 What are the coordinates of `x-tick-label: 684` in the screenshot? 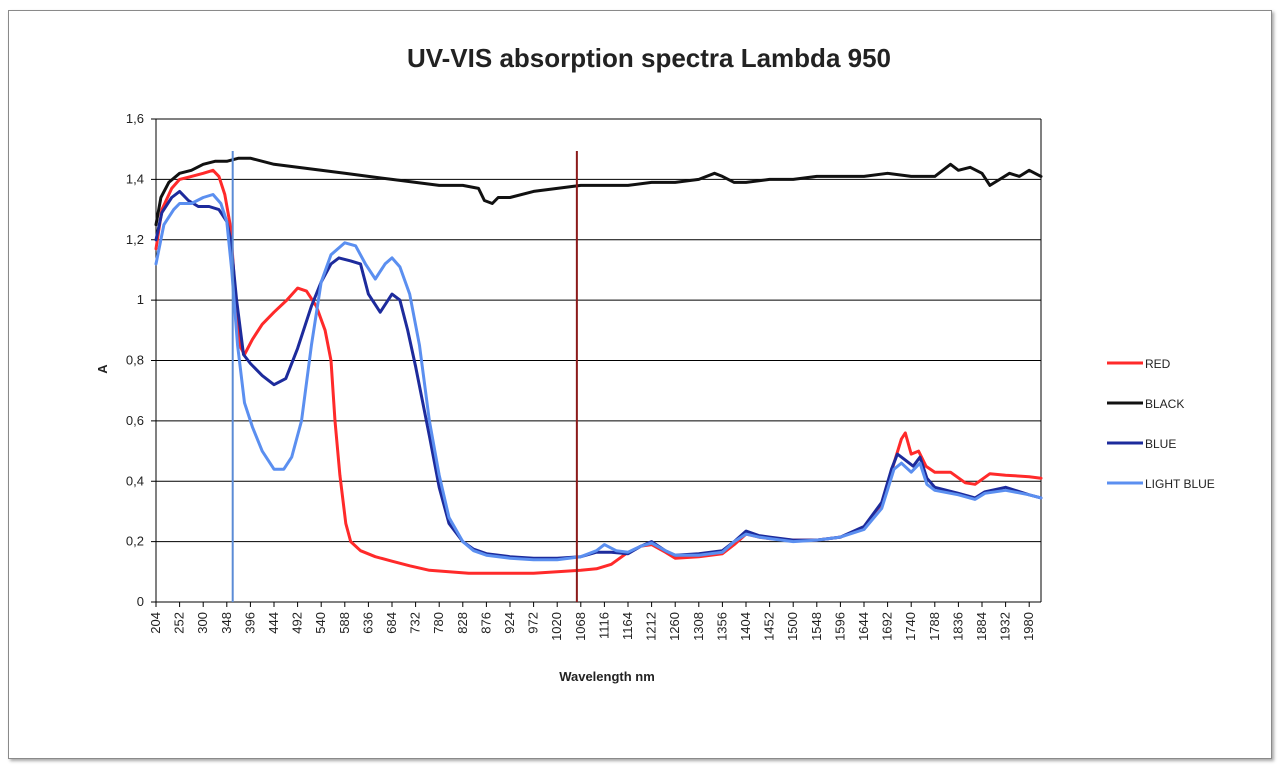 It's located at (391, 623).